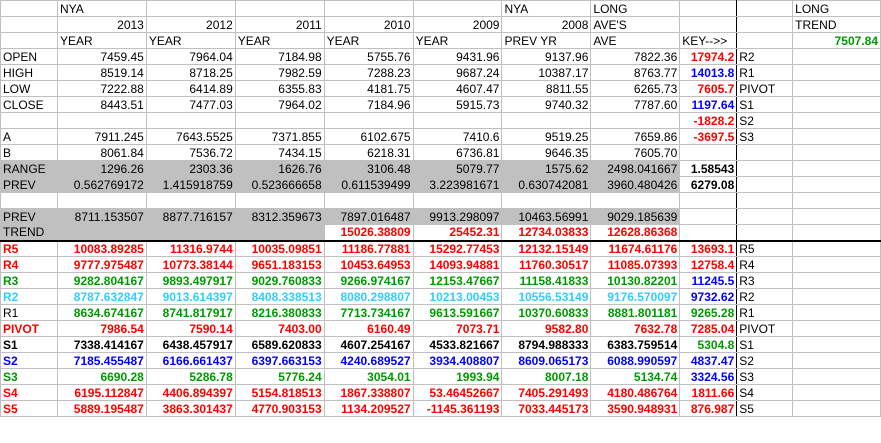 The image size is (881, 443). What do you see at coordinates (101, 184) in the screenshot?
I see `value-cell: 0.562769172` at bounding box center [101, 184].